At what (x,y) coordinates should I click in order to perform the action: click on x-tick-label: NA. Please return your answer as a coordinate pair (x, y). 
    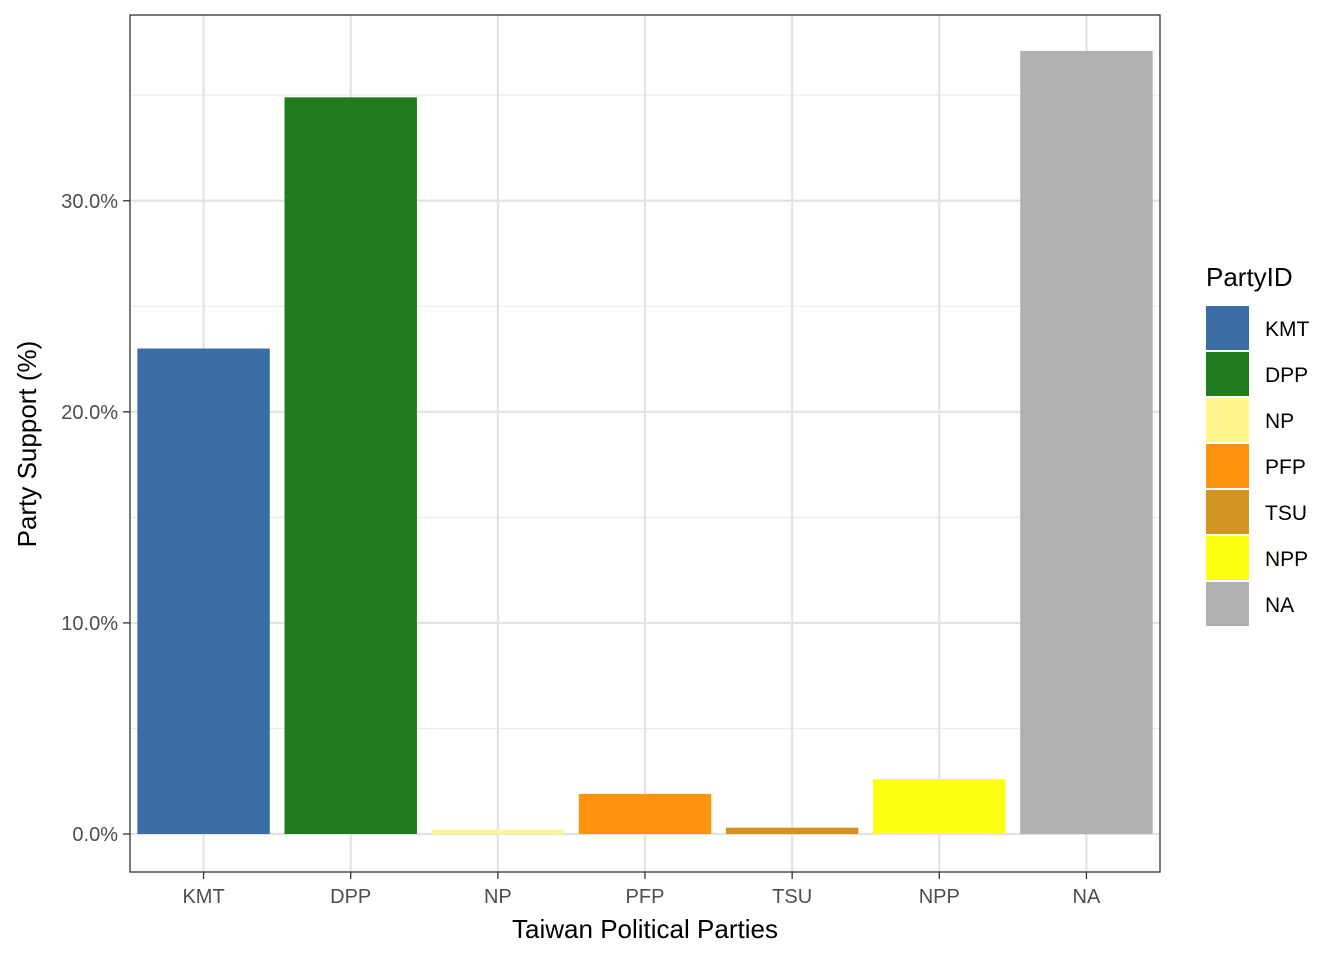
    Looking at the image, I should click on (1087, 897).